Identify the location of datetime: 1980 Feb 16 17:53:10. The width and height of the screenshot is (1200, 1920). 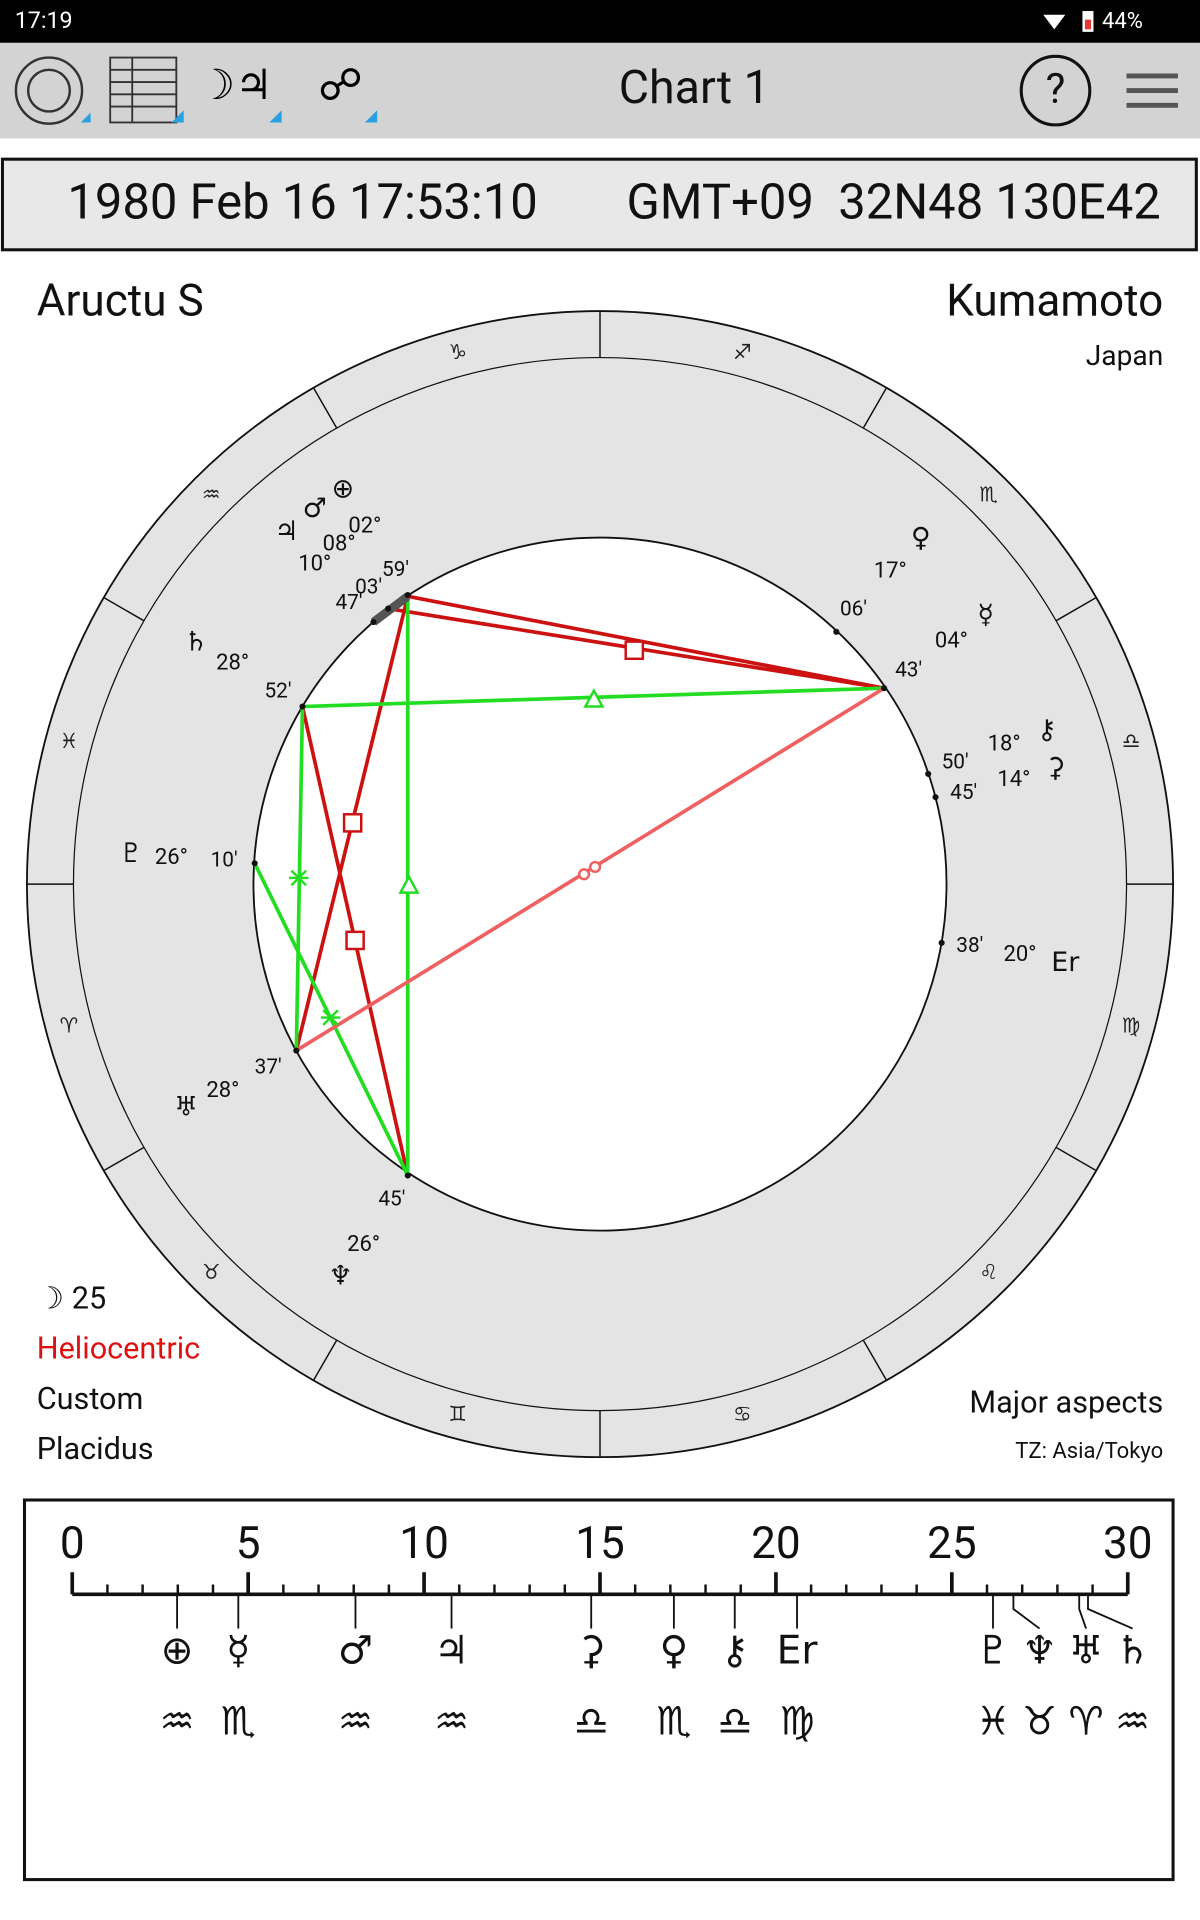
(302, 202).